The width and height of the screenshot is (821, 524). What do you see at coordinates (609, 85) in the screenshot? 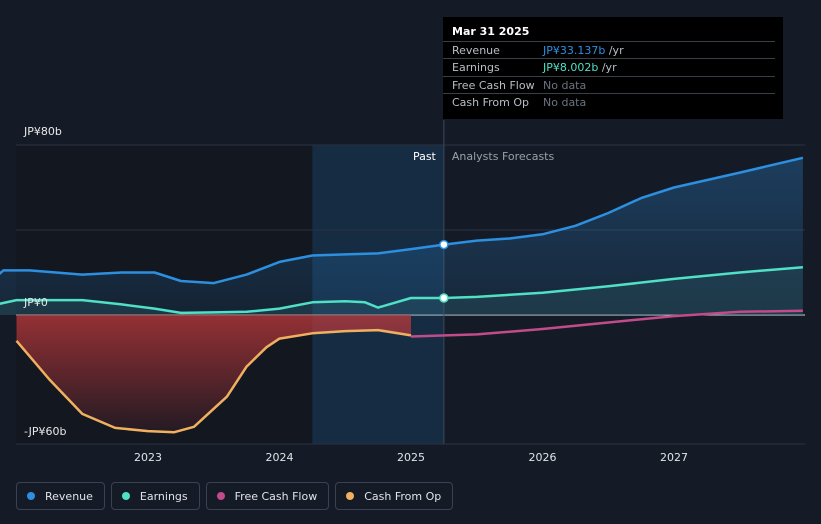
I see `tooltip-row-fcf: Free Cash Flow No data` at bounding box center [609, 85].